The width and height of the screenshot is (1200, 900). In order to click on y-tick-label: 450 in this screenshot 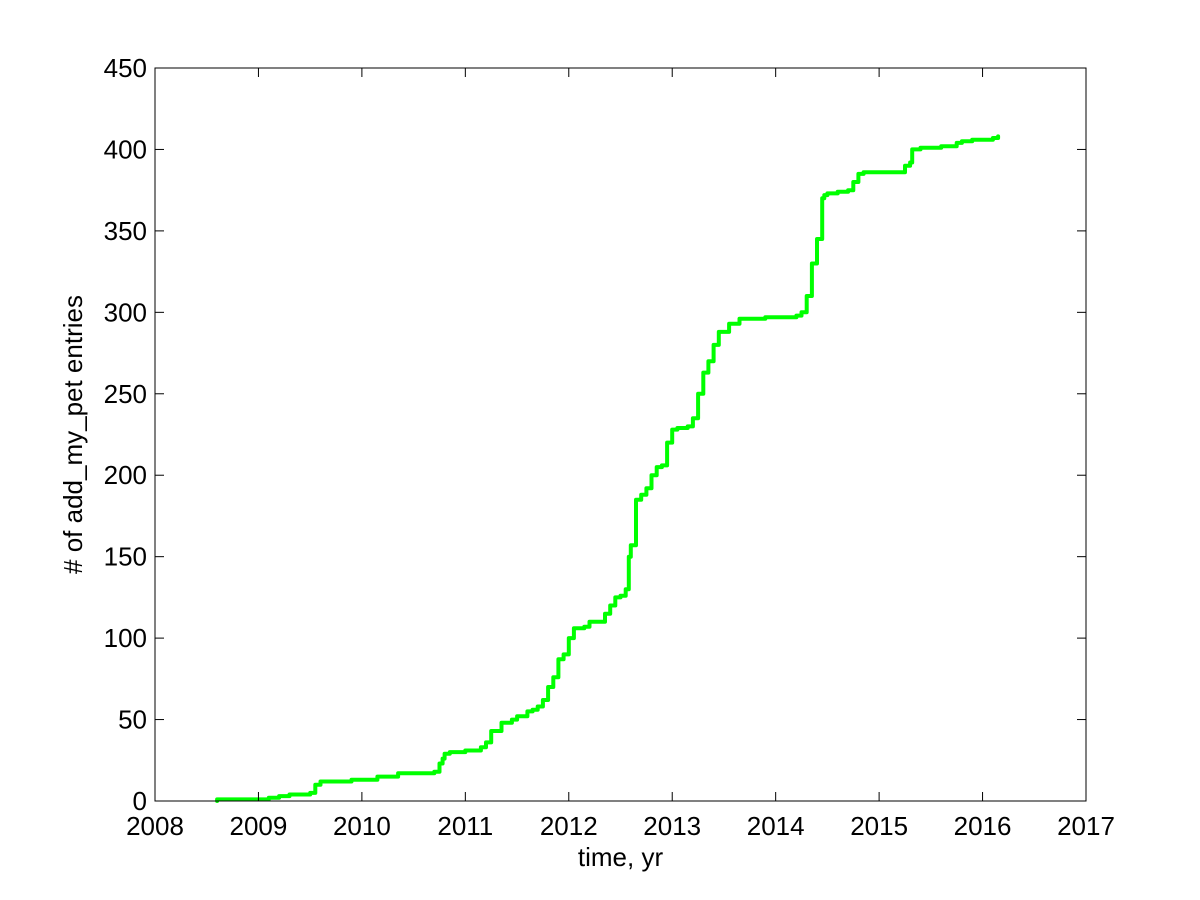, I will do `click(125, 68)`.